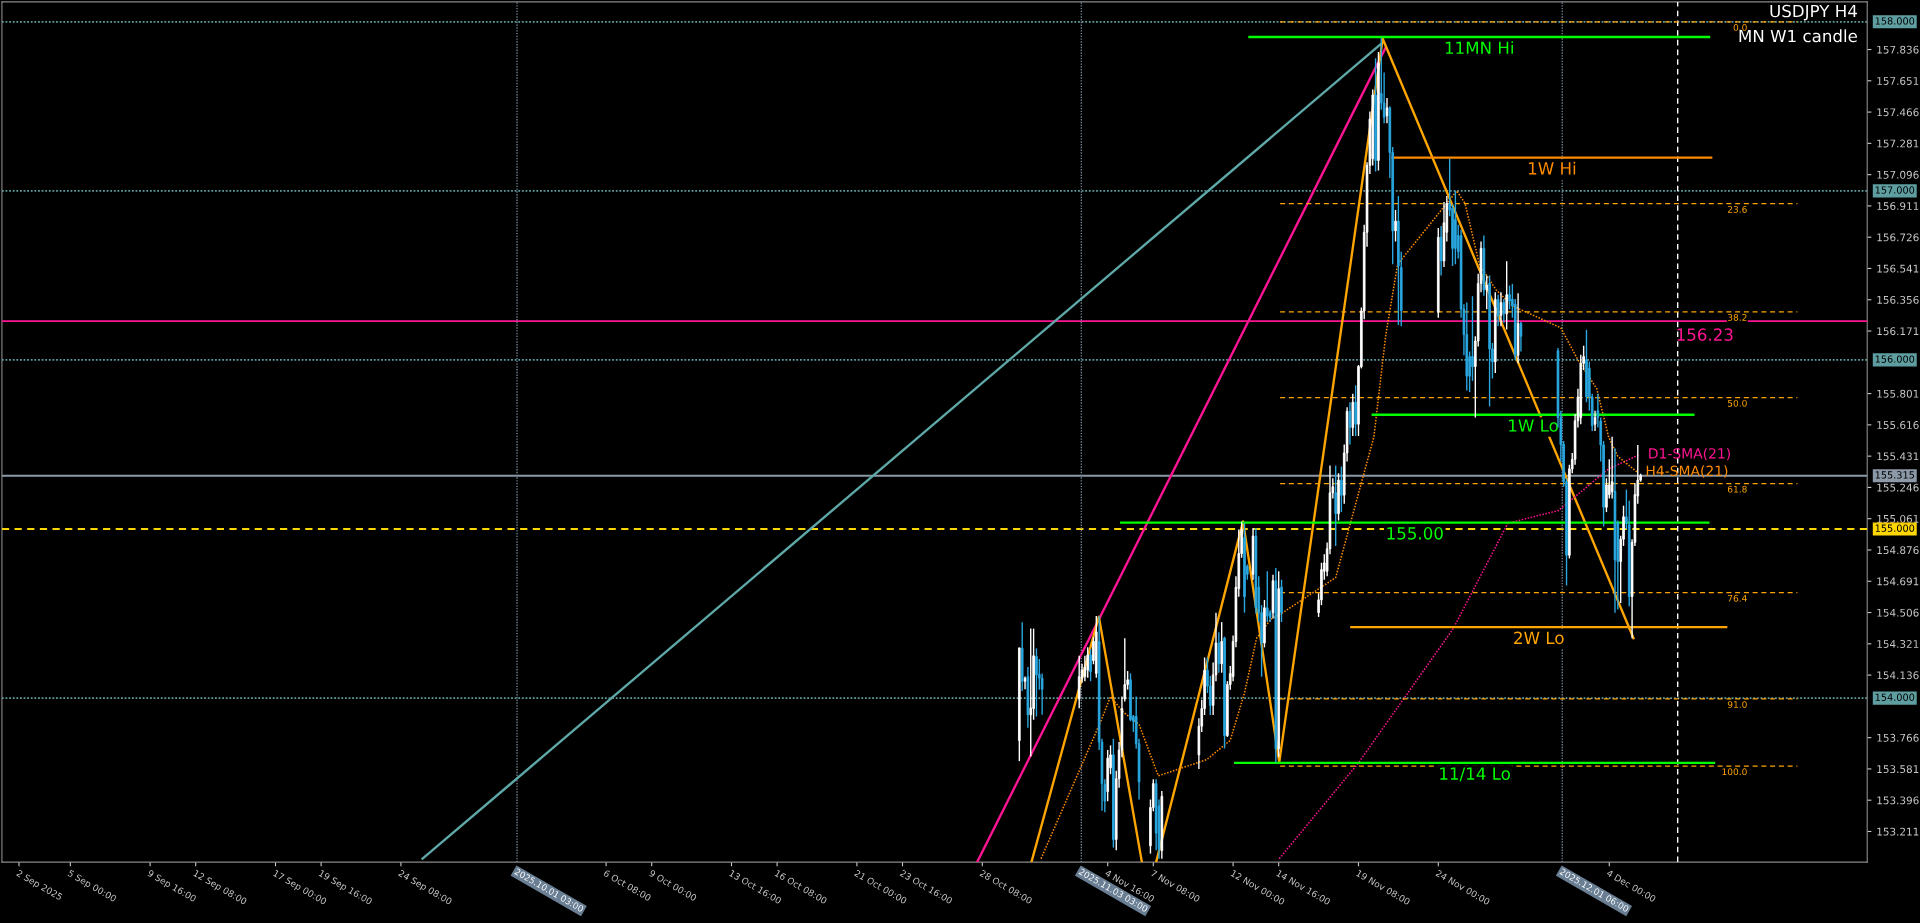 Image resolution: width=1920 pixels, height=923 pixels. I want to click on y-tick-label: 154.136, so click(1898, 675).